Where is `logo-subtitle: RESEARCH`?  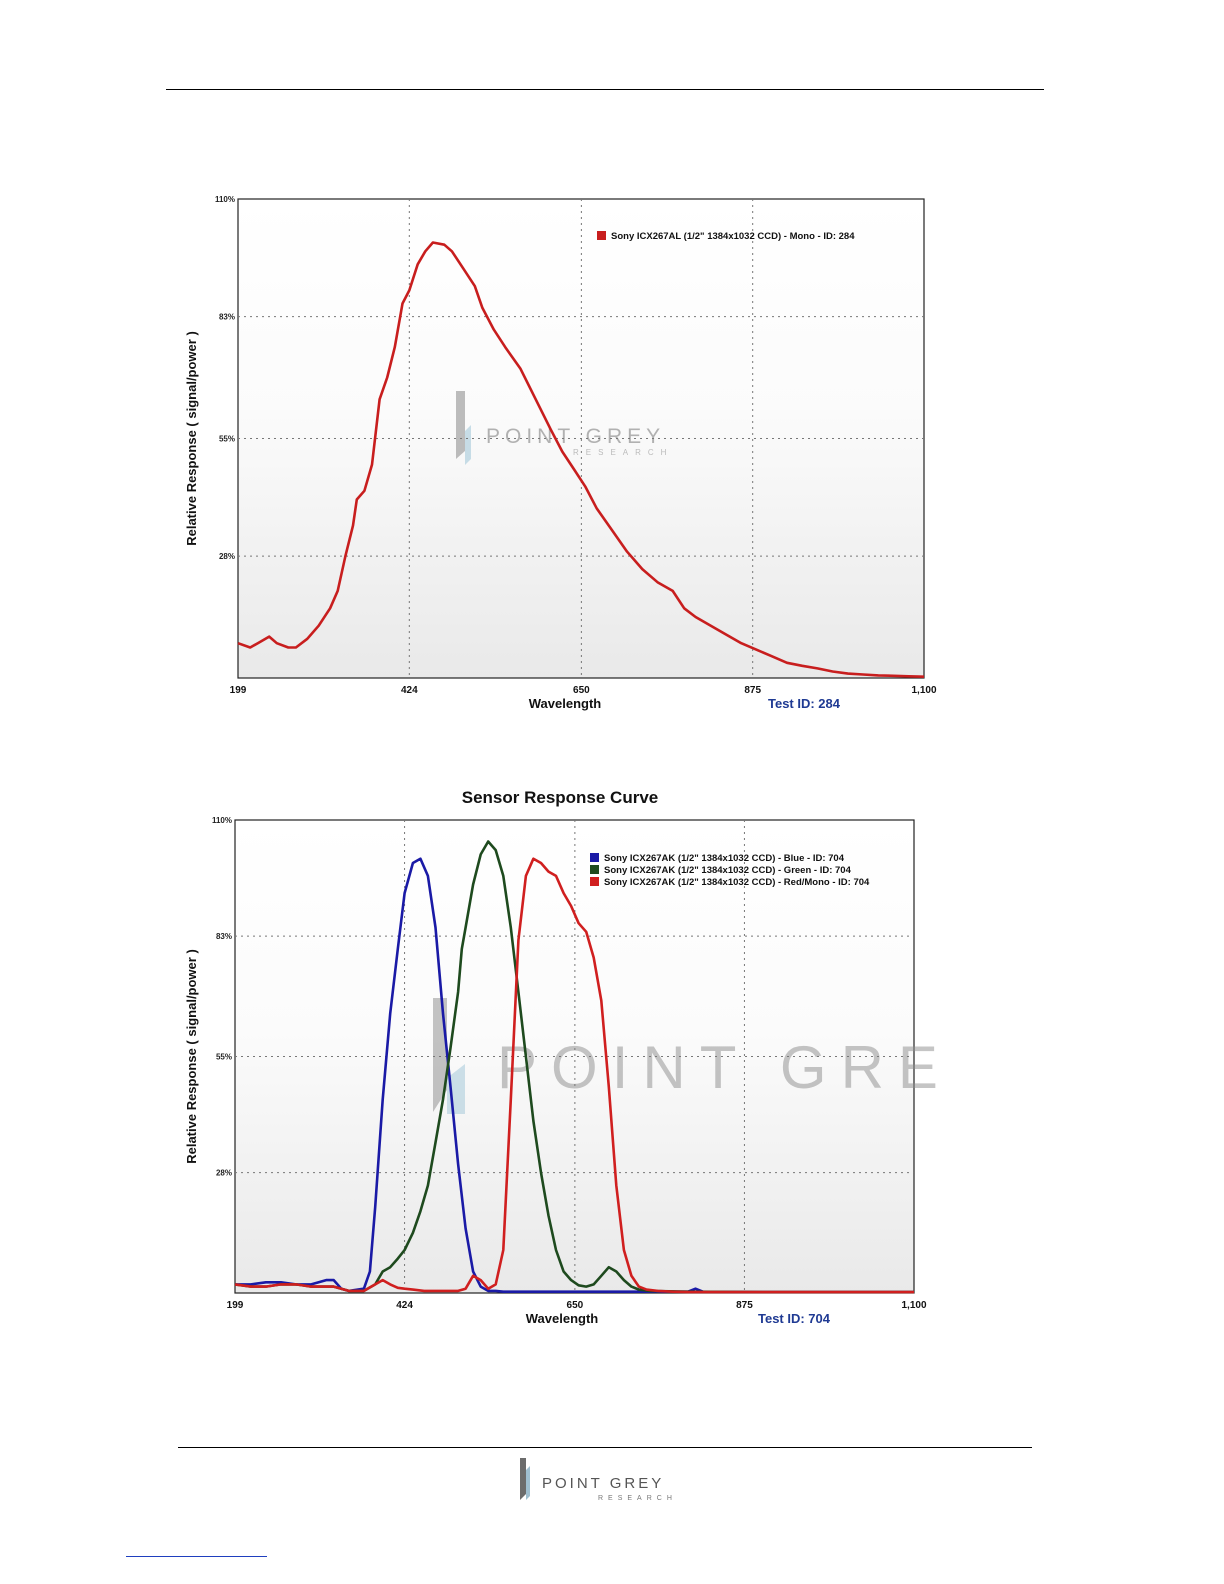
logo-subtitle: RESEARCH is located at coordinates (637, 1498).